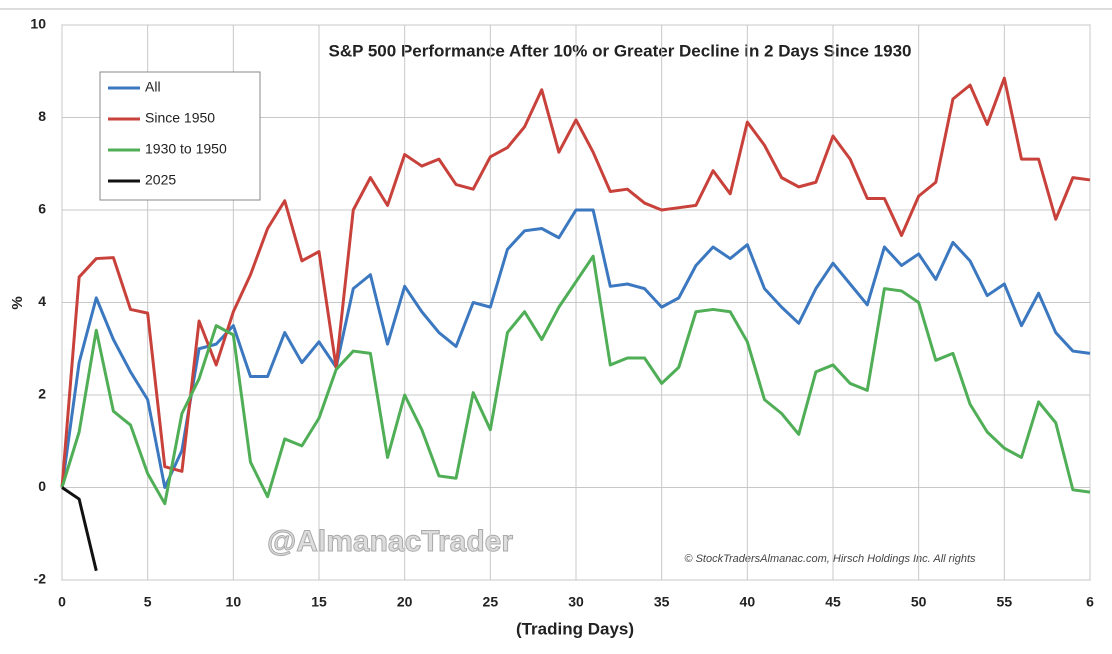  Describe the element at coordinates (405, 602) in the screenshot. I see `x-tick-label: 20` at that location.